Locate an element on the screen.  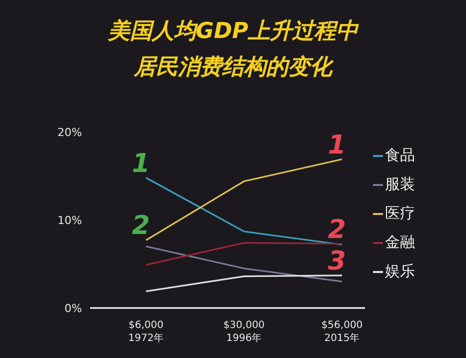
x-tick-label: $56,000 2015年 is located at coordinates (342, 332).